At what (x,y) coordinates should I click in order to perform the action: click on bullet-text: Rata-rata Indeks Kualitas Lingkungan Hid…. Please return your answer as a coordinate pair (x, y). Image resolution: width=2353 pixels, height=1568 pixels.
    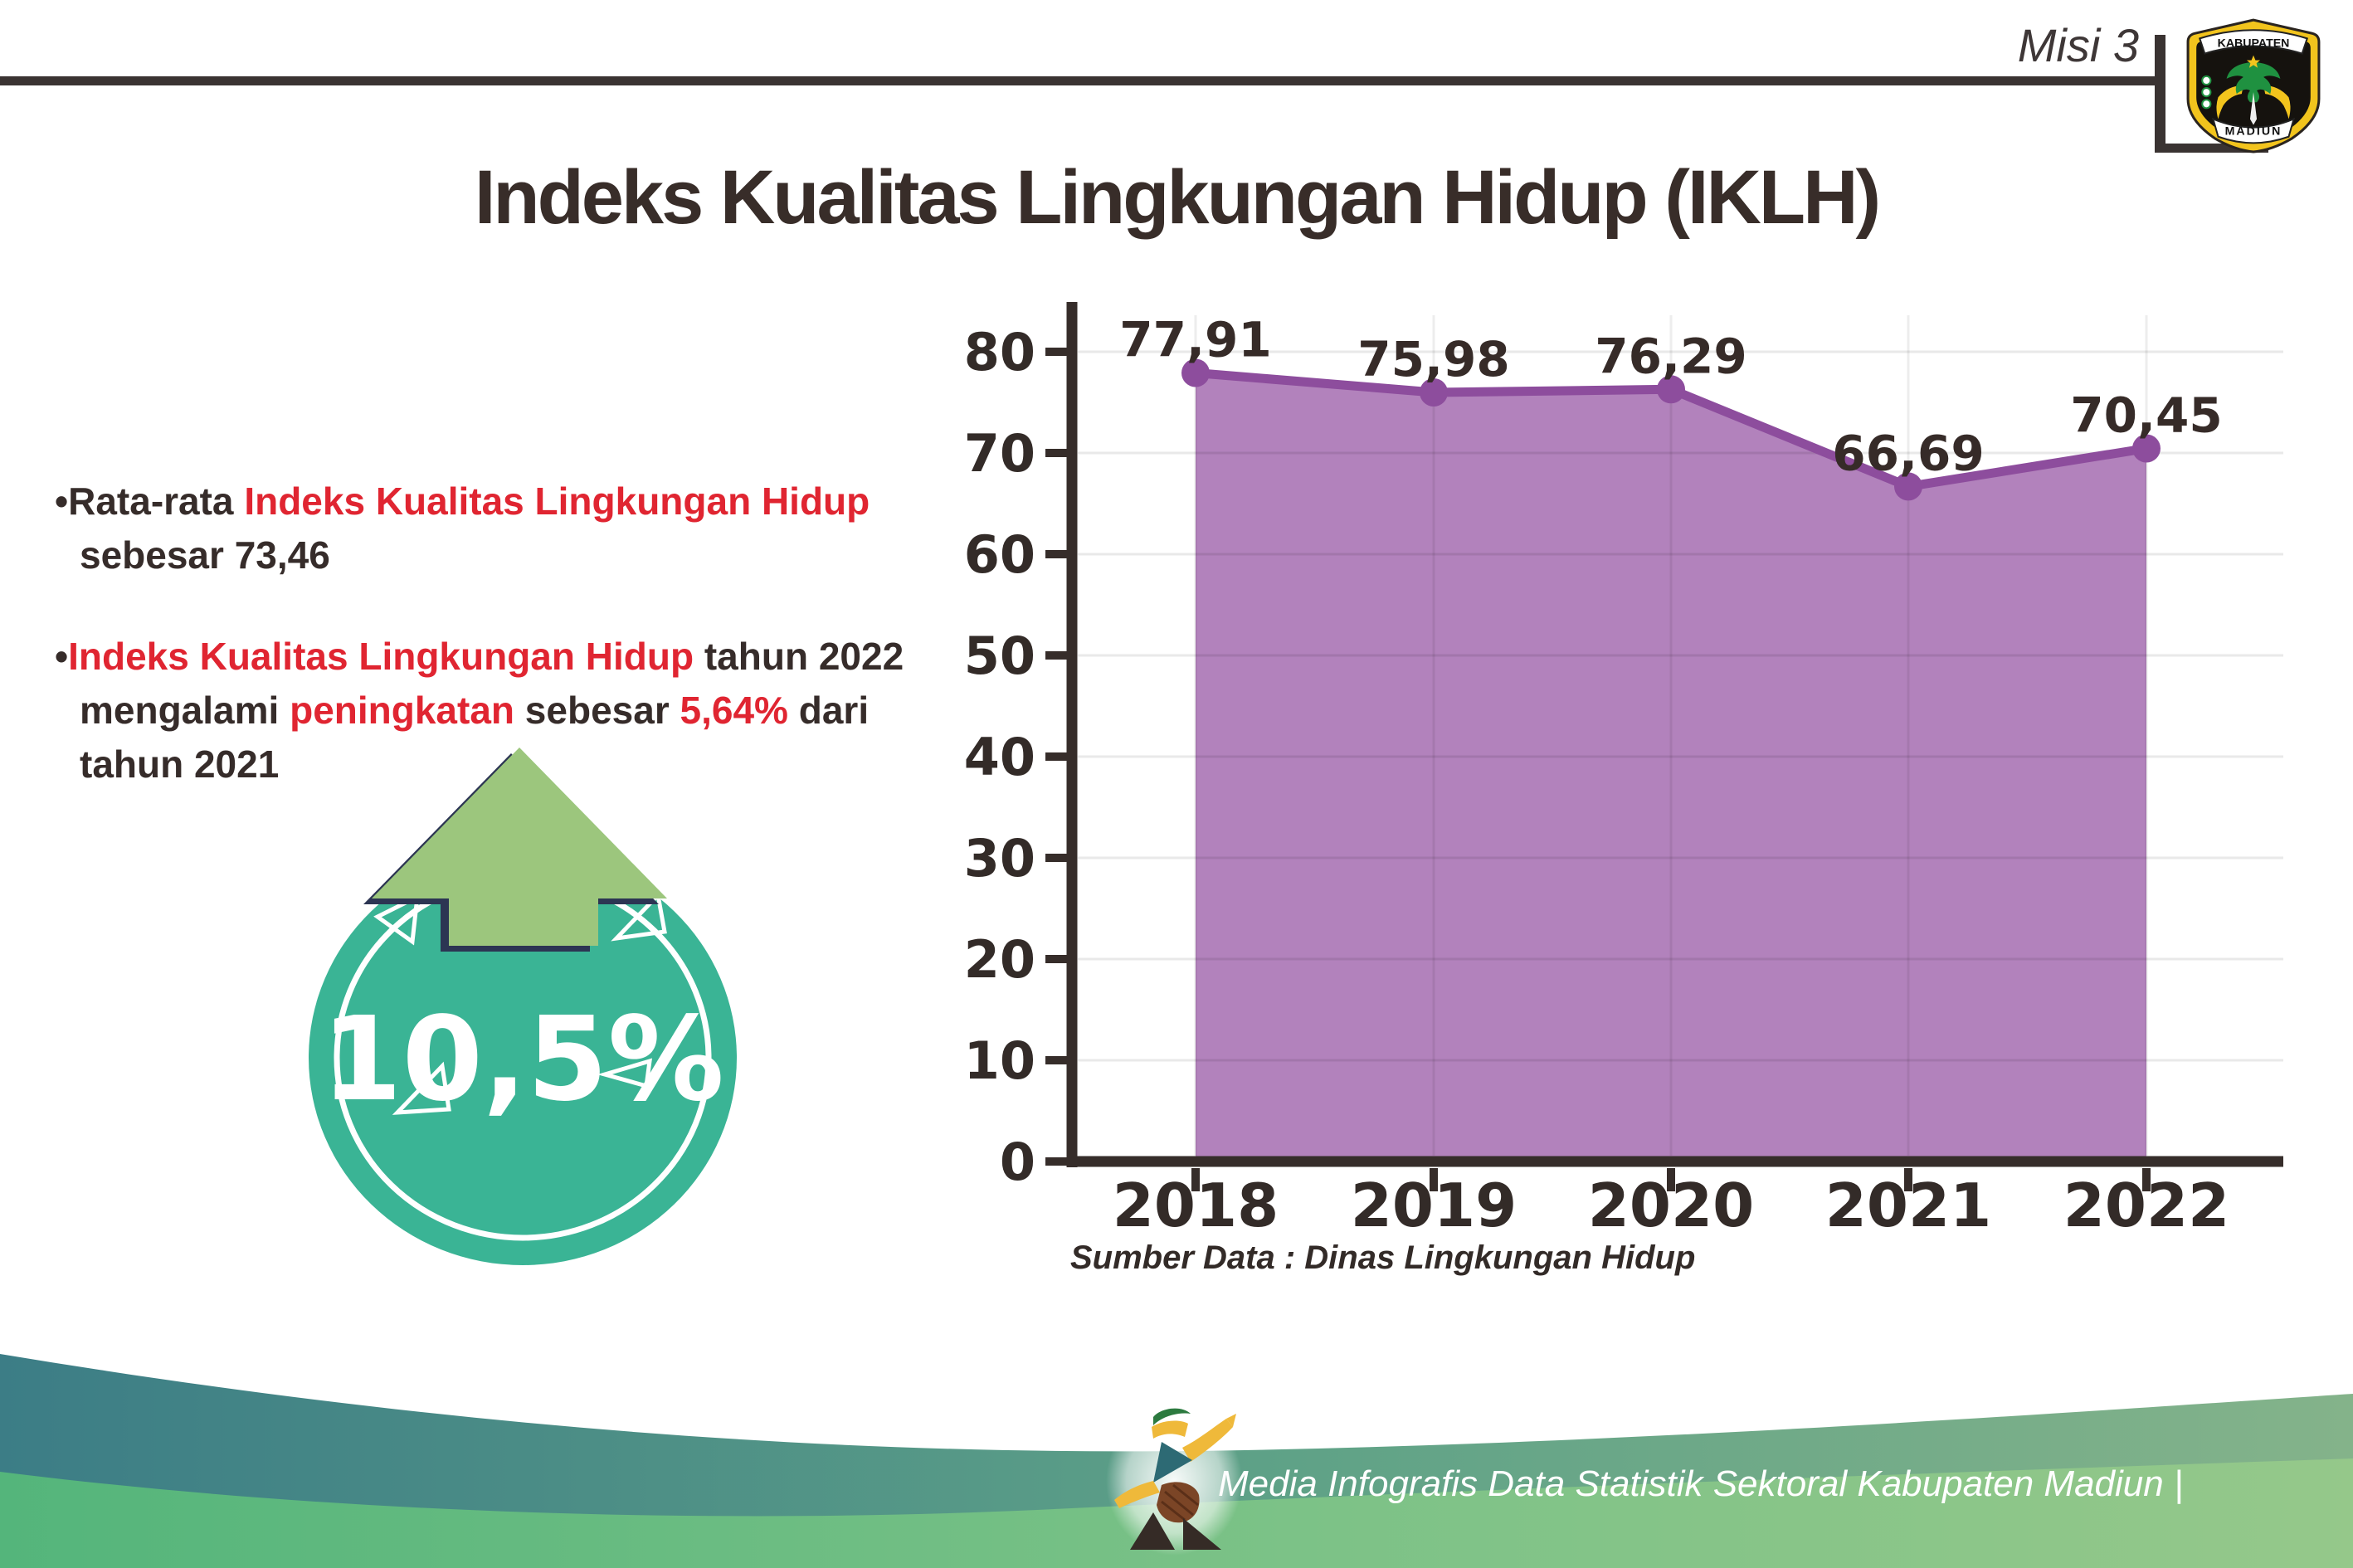
    Looking at the image, I should click on (469, 528).